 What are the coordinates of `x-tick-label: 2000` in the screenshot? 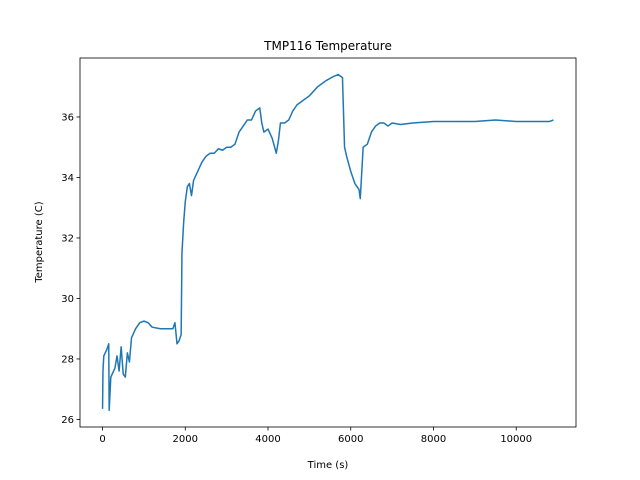 It's located at (185, 439).